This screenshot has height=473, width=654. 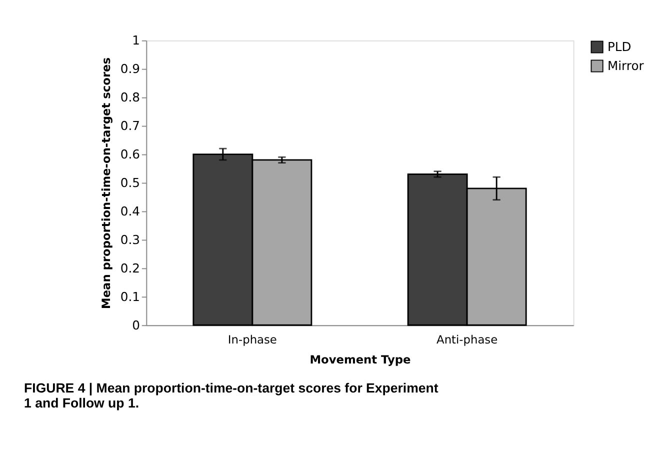 I want to click on y-tick-label: 1, so click(x=136, y=41).